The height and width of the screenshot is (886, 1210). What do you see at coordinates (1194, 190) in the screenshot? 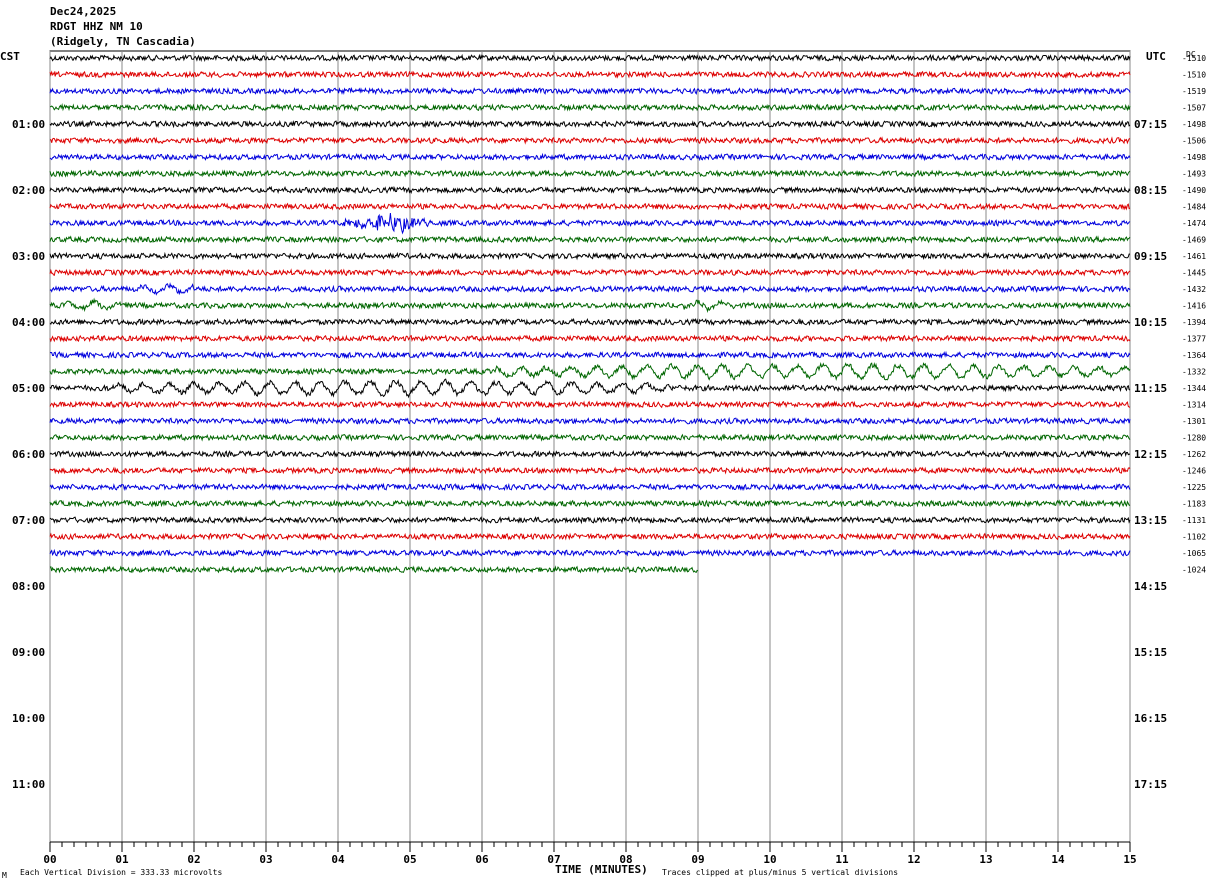
I see `dc-offset-label: -1490` at bounding box center [1194, 190].